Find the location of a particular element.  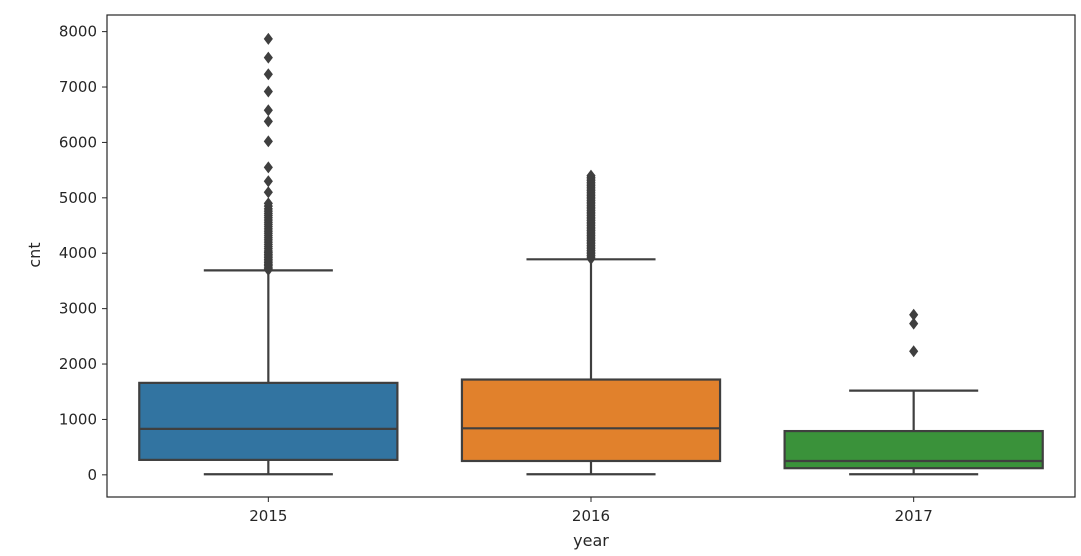

box-group-2015 is located at coordinates (268, 372).